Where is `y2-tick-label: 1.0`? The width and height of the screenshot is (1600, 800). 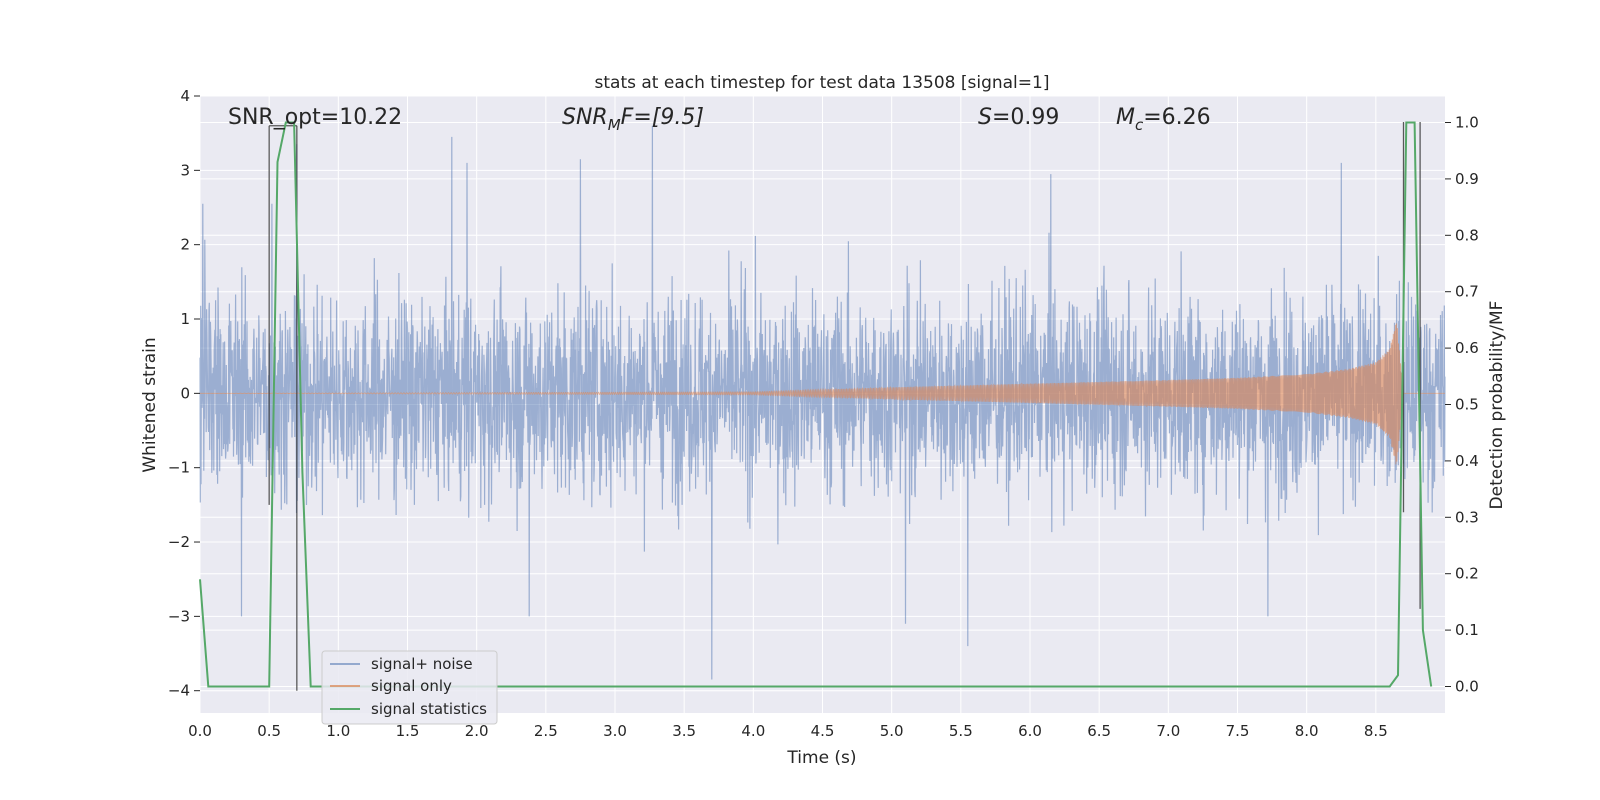 y2-tick-label: 1.0 is located at coordinates (1467, 123).